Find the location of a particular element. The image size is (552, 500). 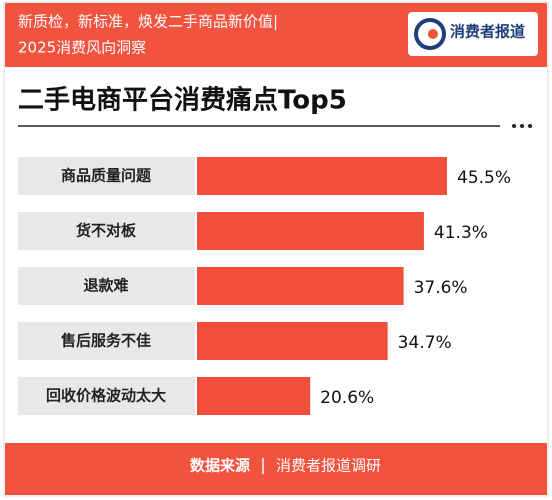

value-label: 37.6% is located at coordinates (441, 288).